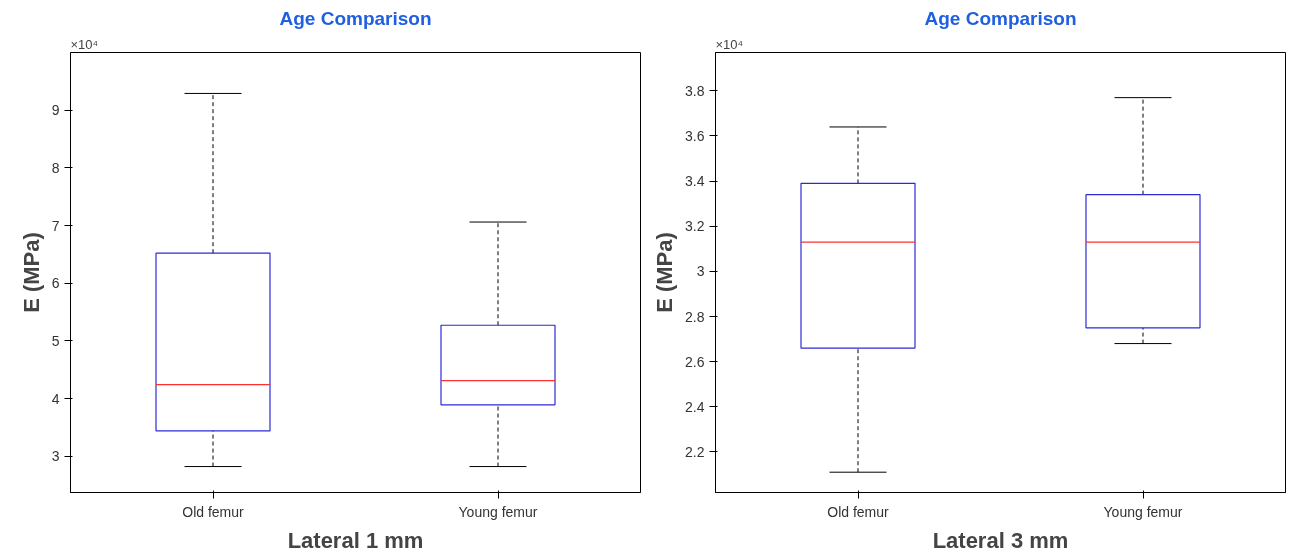 The width and height of the screenshot is (1293, 557). Describe the element at coordinates (55, 167) in the screenshot. I see `y-tick-label: 8` at that location.